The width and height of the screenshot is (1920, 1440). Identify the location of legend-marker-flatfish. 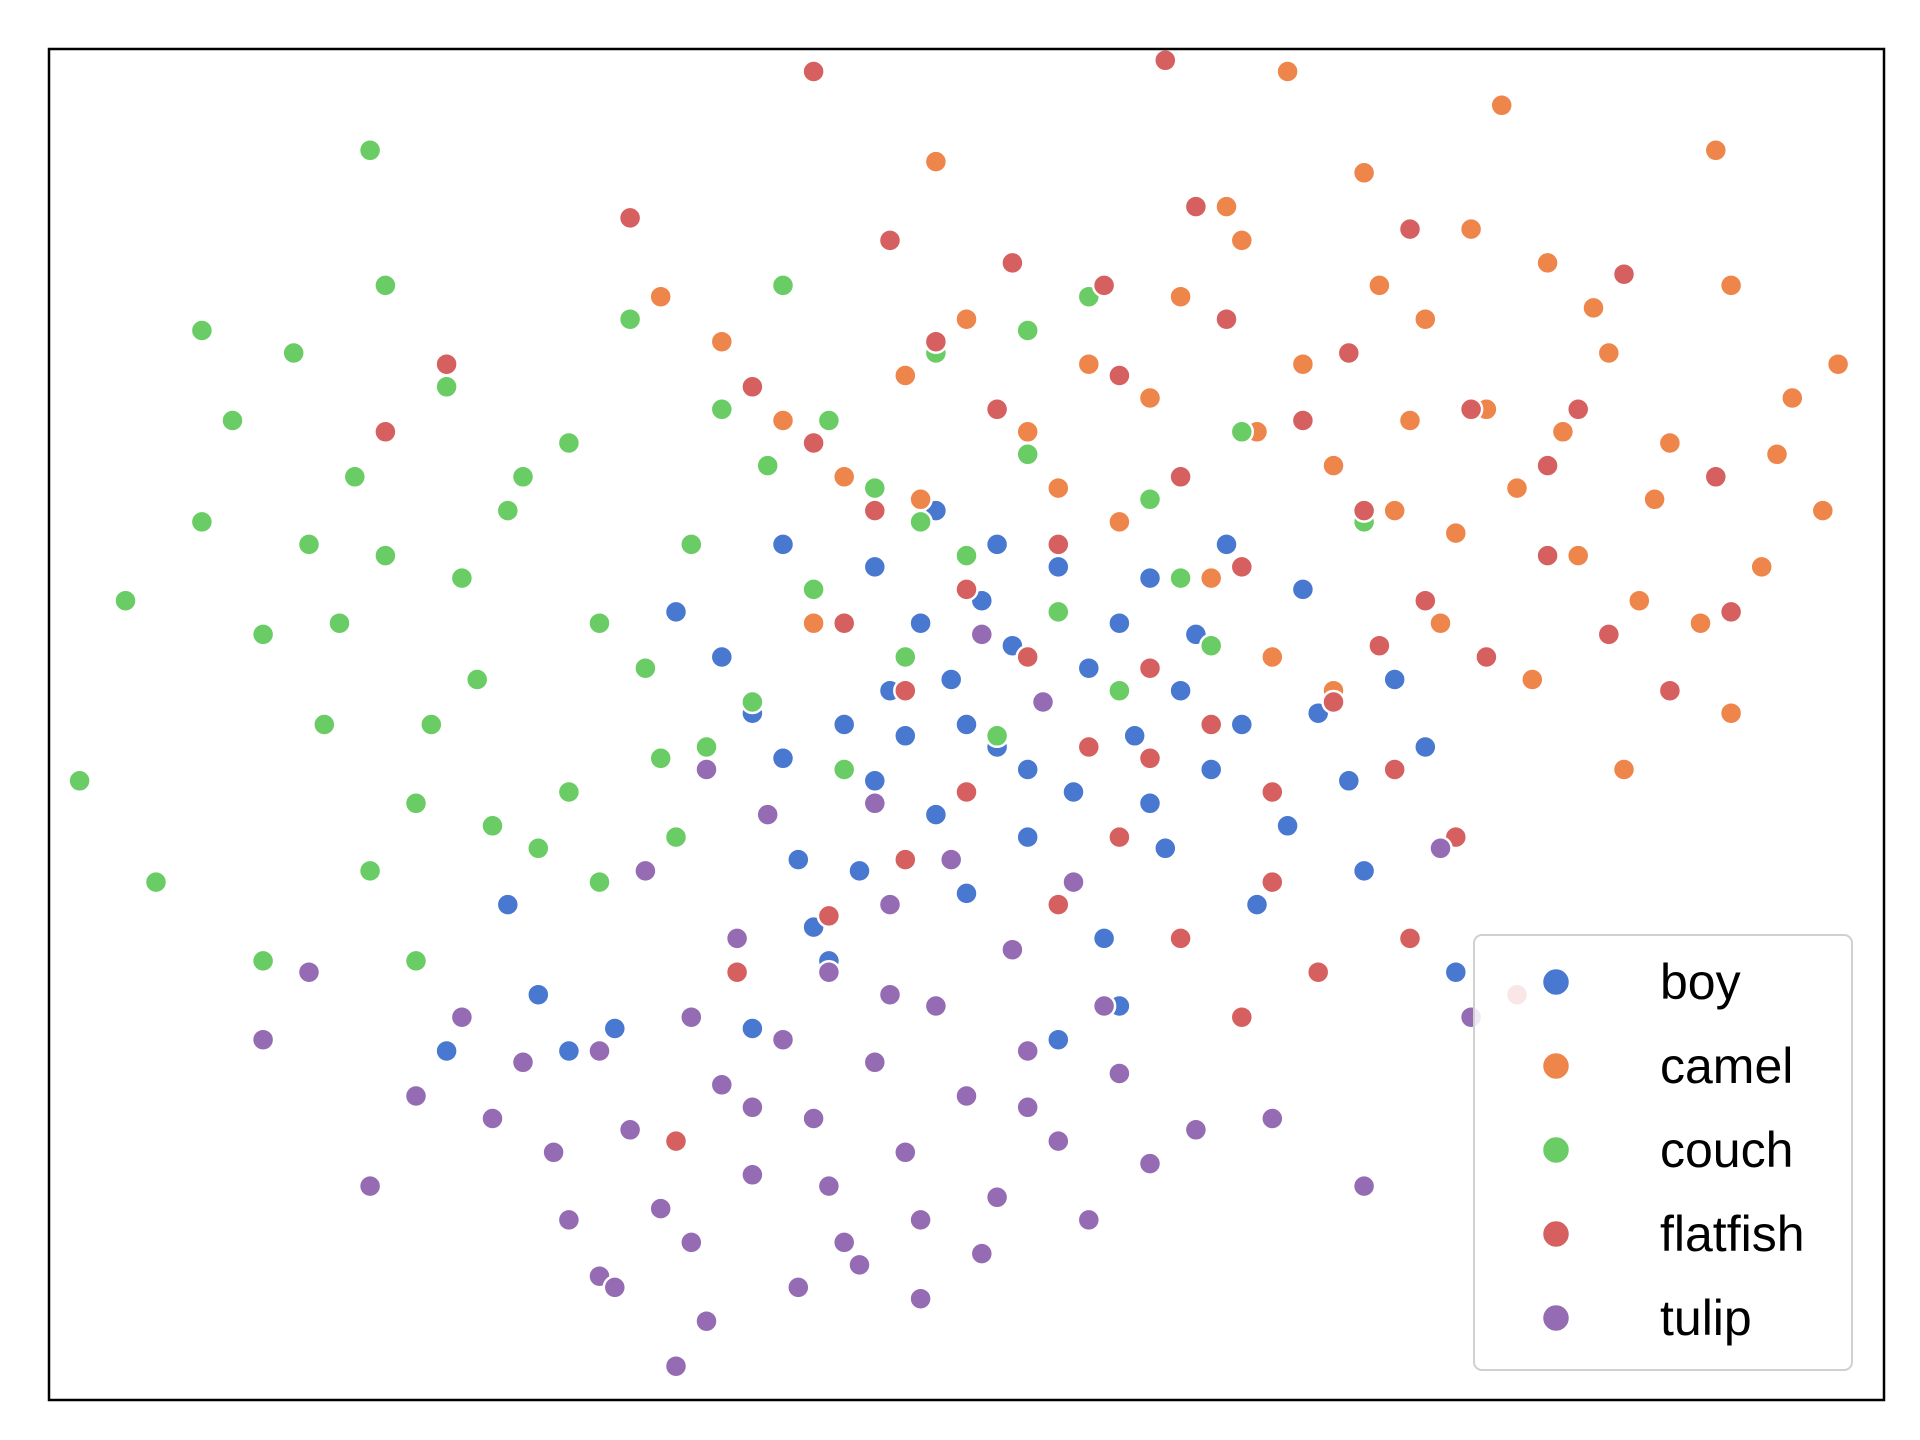
(1556, 1234).